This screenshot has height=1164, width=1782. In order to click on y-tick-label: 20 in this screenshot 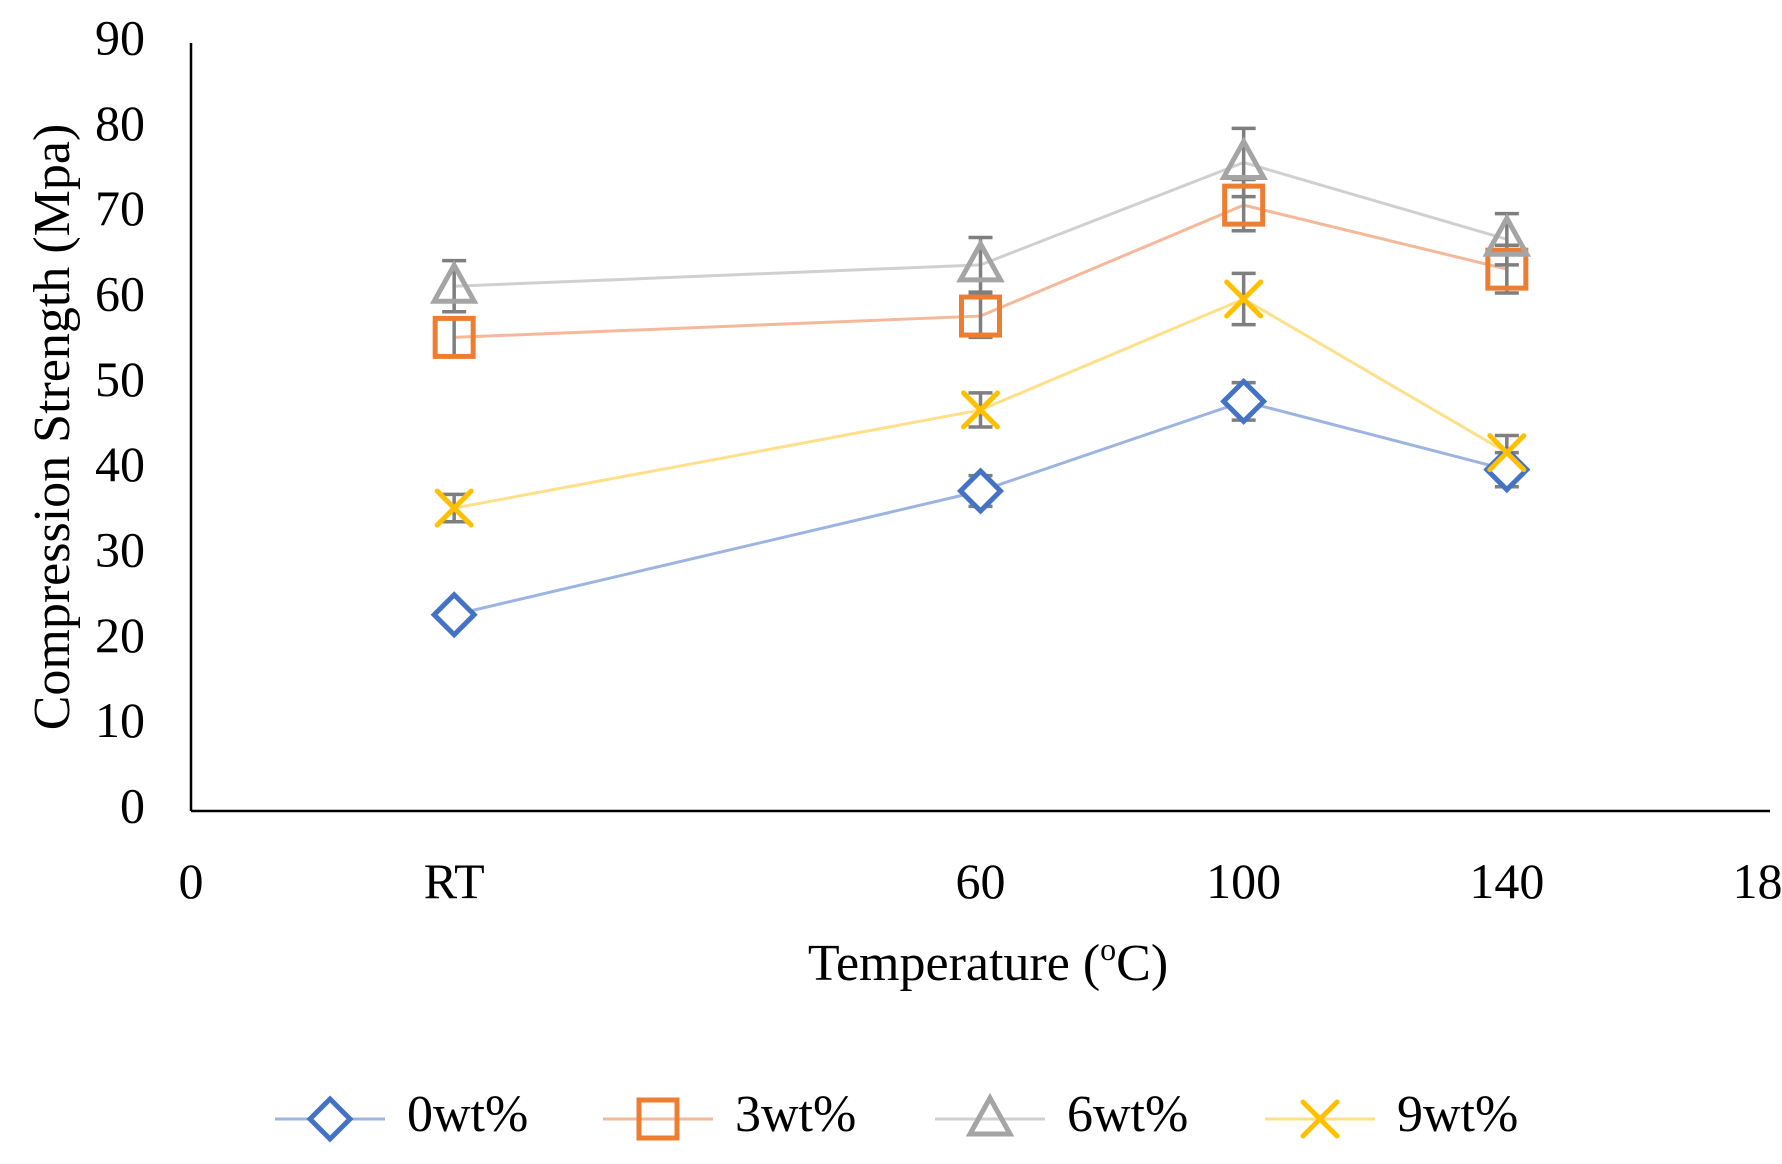, I will do `click(120, 635)`.